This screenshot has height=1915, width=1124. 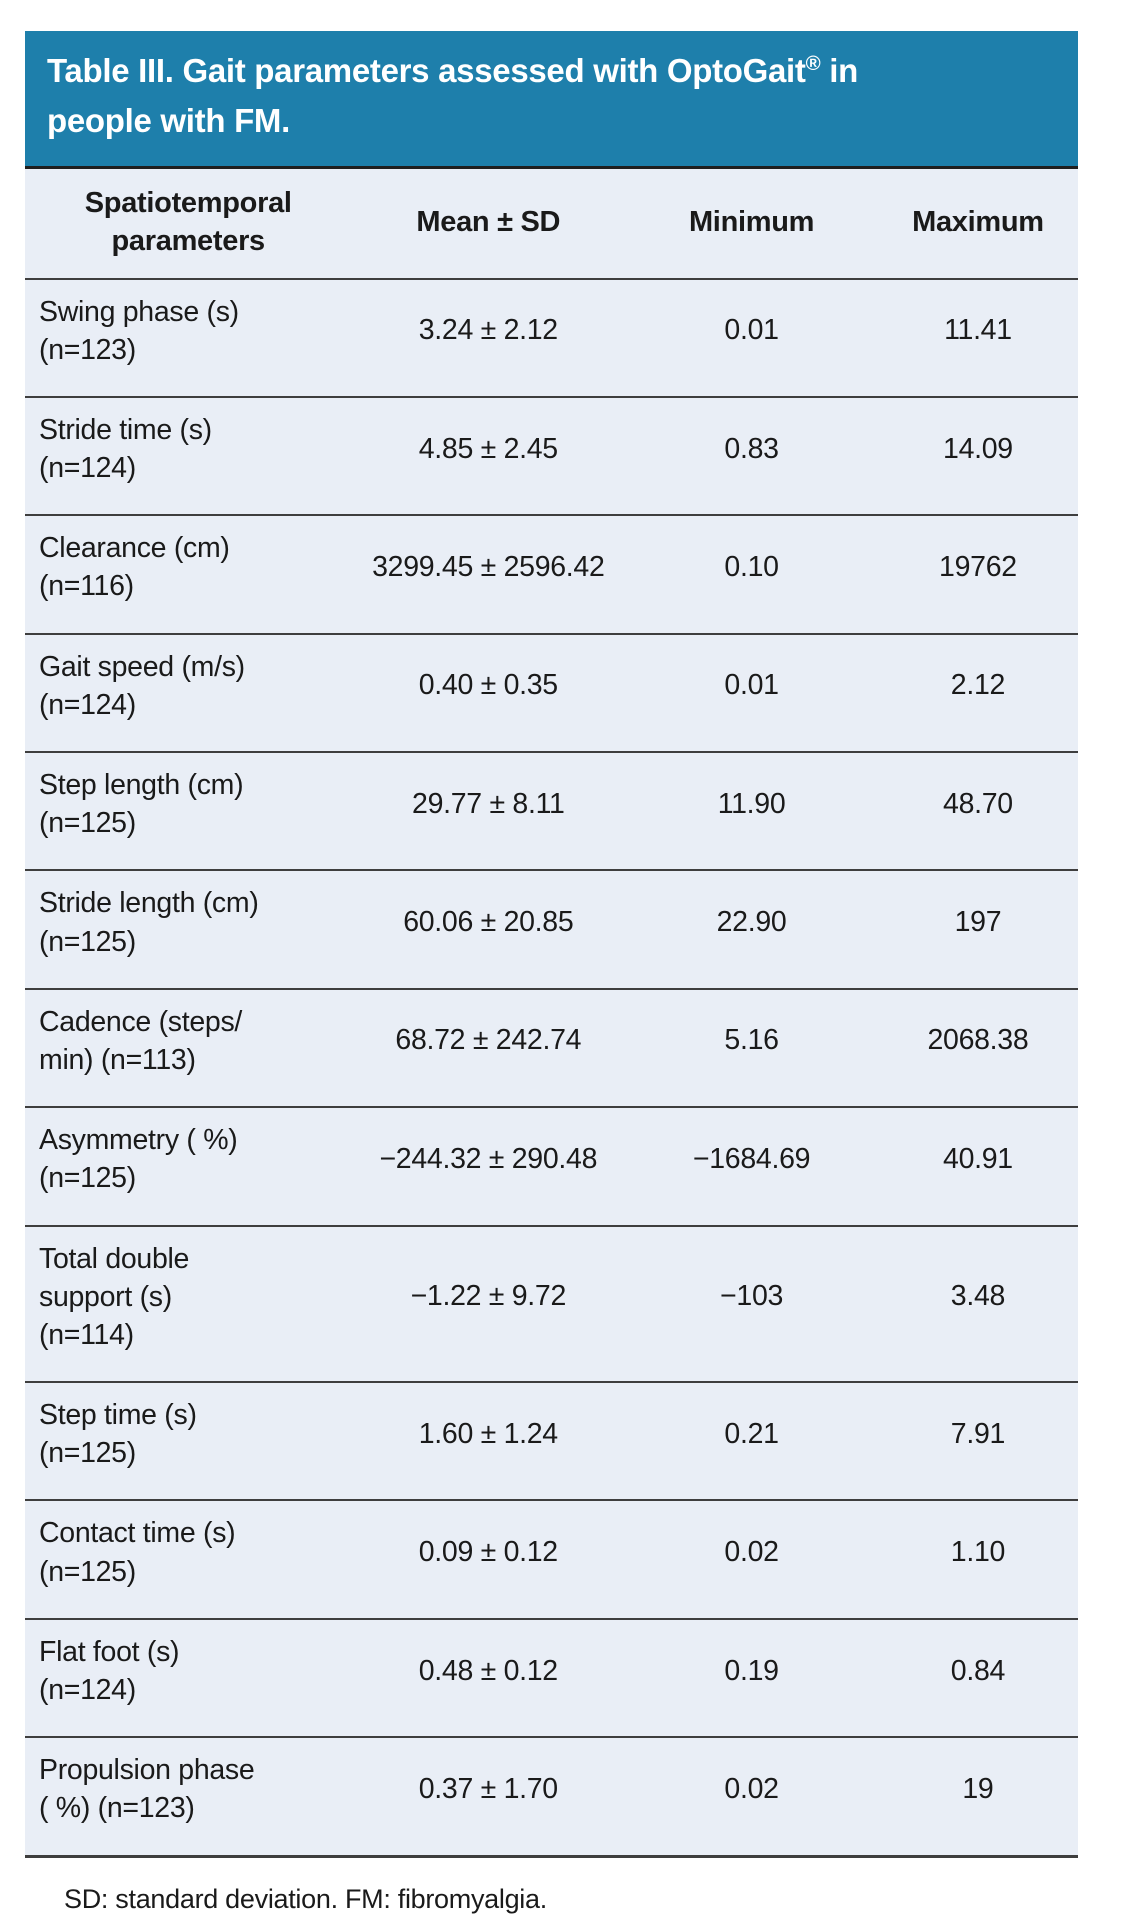 I want to click on parameter-cell: Cadence (steps/ min) (n=113), so click(x=141, y=1040).